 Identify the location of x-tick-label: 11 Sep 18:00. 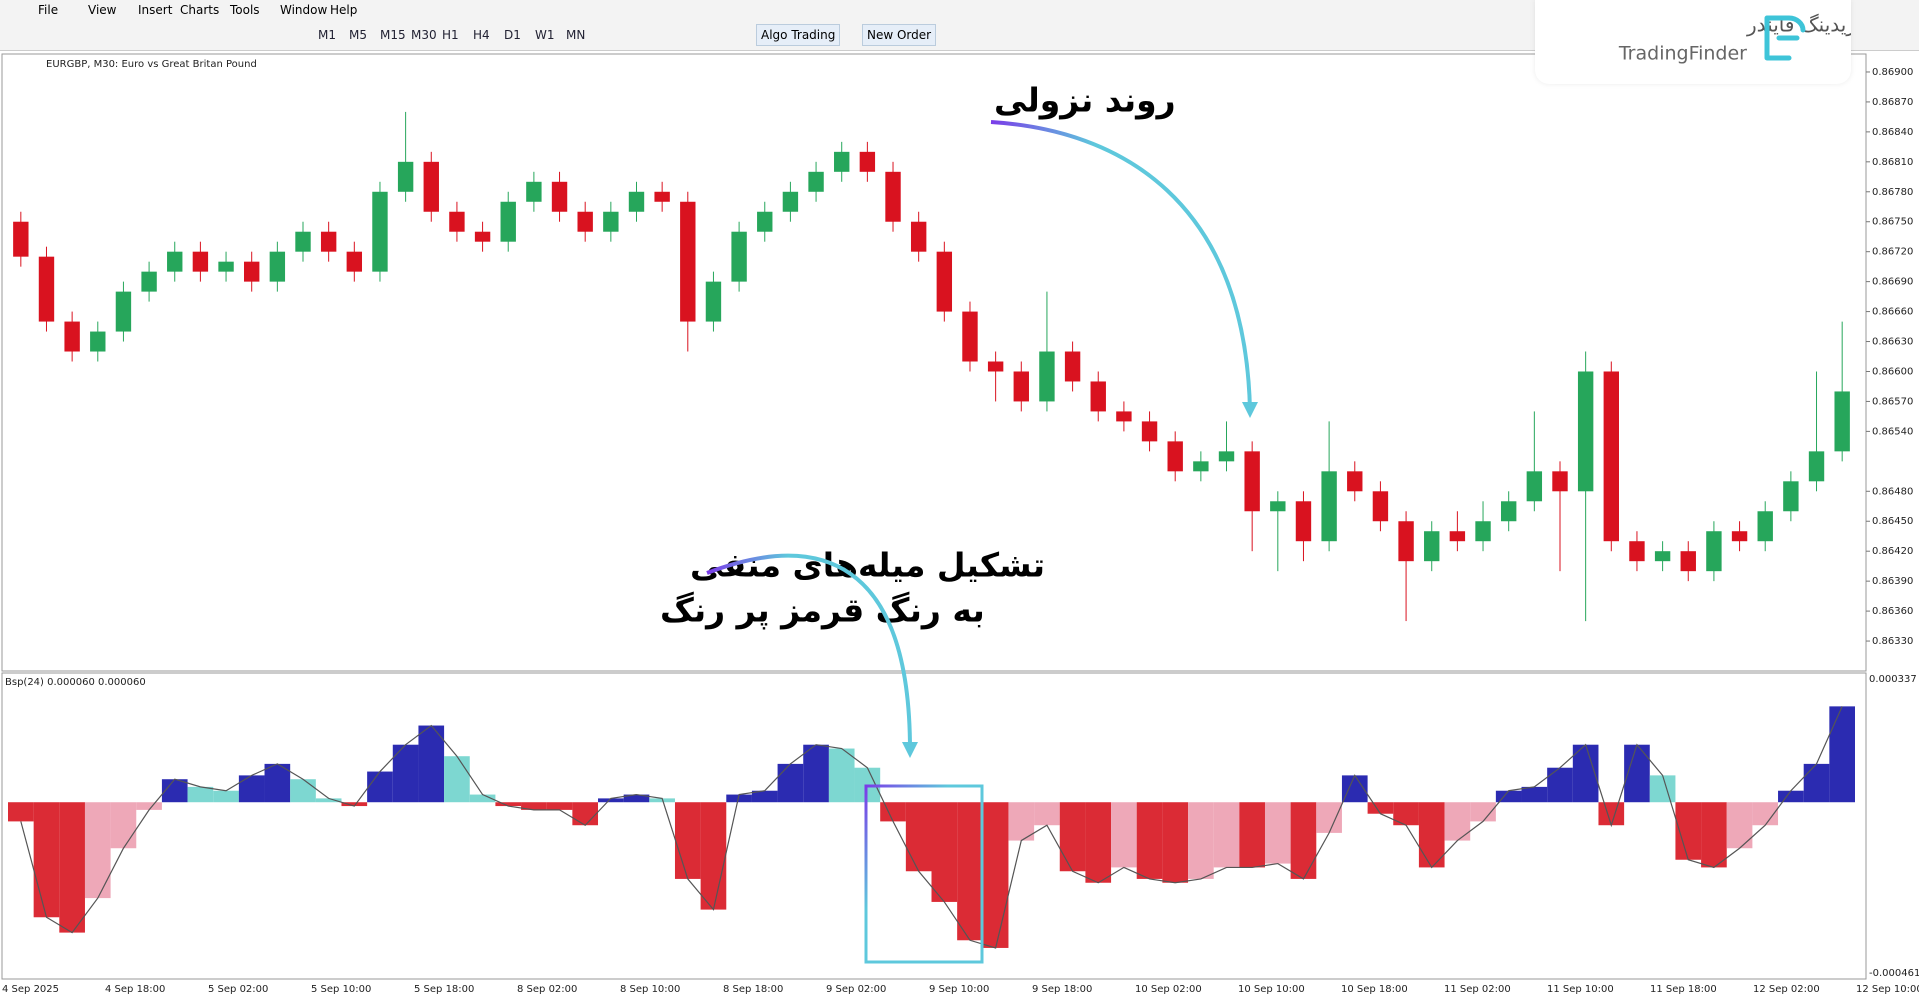
(1683, 989).